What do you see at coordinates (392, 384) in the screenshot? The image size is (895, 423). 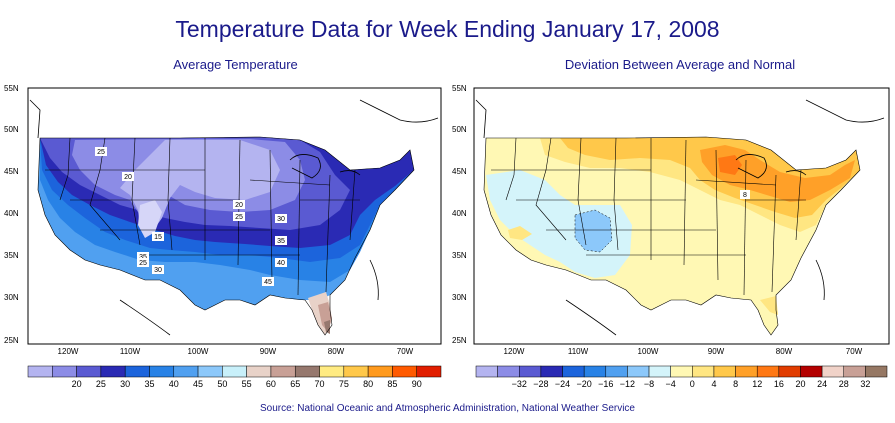 I see `legend-label: 85` at bounding box center [392, 384].